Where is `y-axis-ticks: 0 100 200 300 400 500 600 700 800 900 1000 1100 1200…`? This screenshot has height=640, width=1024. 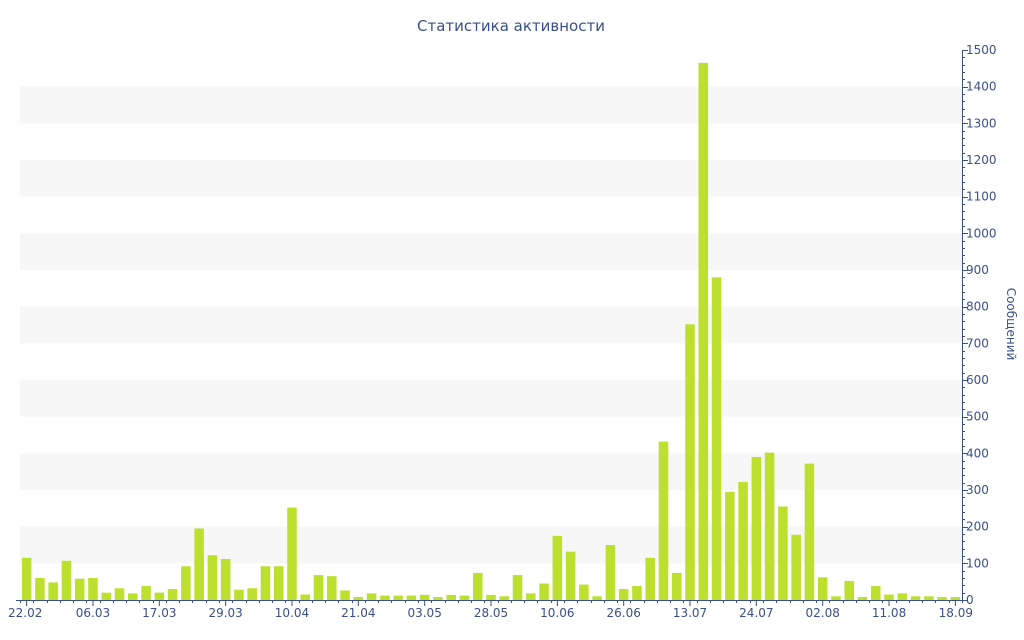 y-axis-ticks: 0 100 200 300 400 500 600 700 800 900 1000 1100 1200… is located at coordinates (979, 325).